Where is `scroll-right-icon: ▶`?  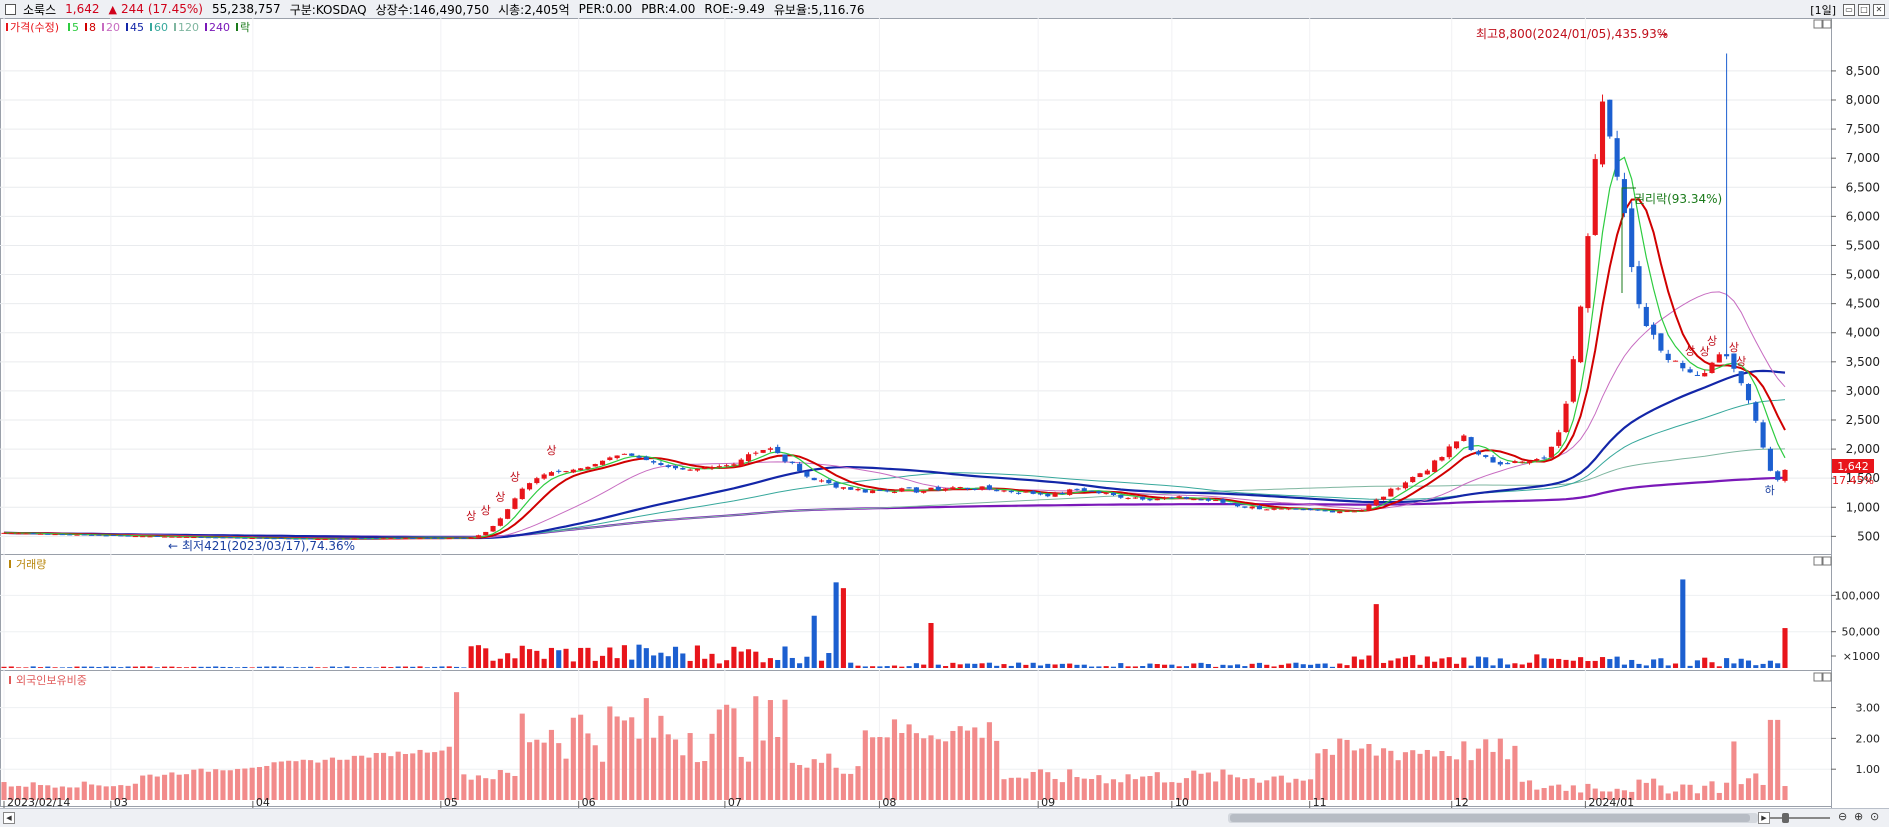
scroll-right-icon: ▶ is located at coordinates (1764, 818).